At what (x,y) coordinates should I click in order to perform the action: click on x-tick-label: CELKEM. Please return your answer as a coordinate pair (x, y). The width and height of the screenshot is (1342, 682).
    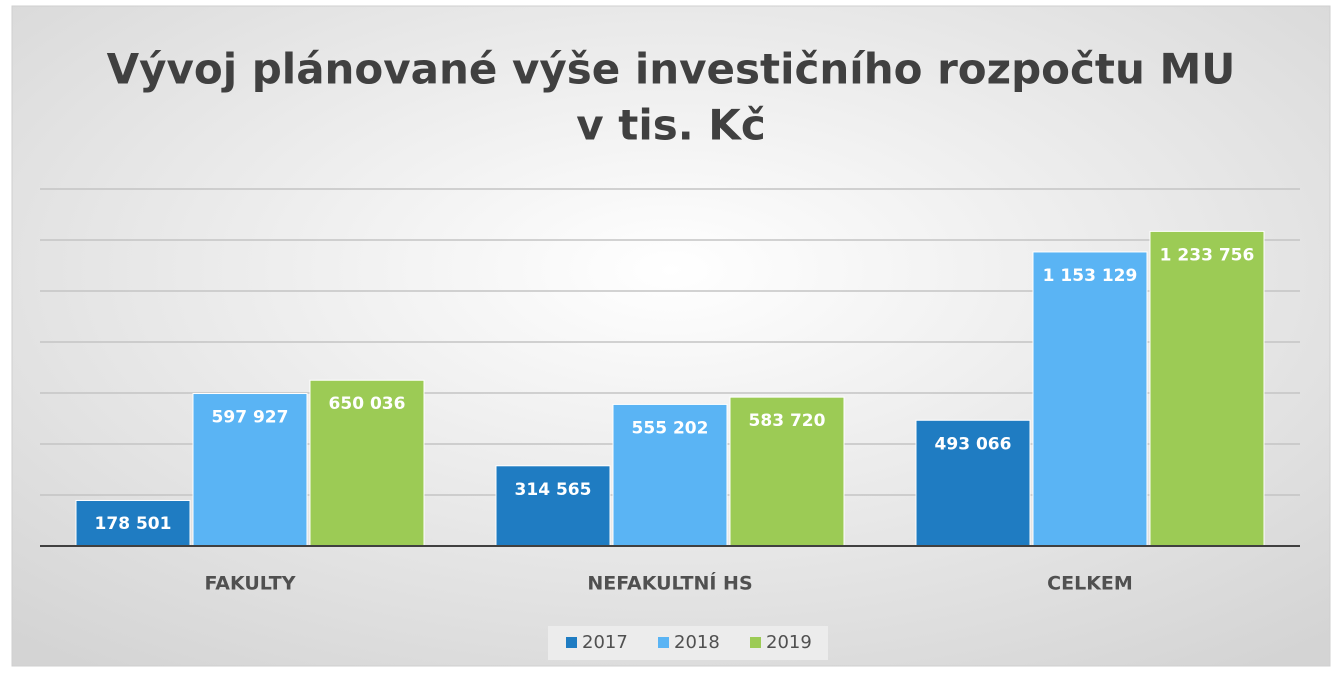
    Looking at the image, I should click on (1090, 584).